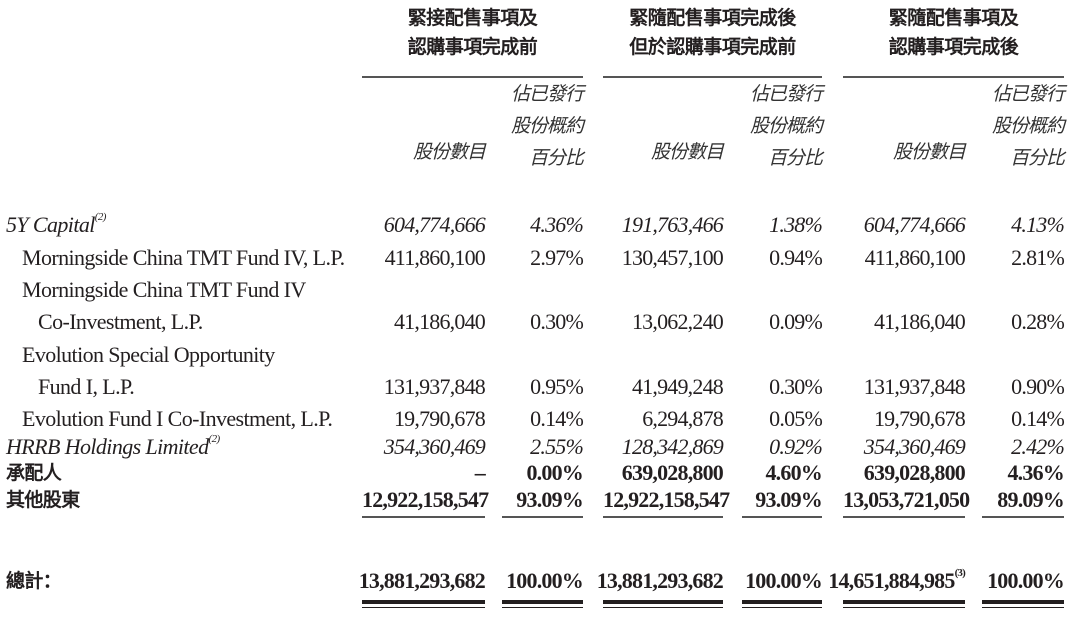 The image size is (1080, 626). What do you see at coordinates (672, 224) in the screenshot?
I see `shares-cell: 191,763,466` at bounding box center [672, 224].